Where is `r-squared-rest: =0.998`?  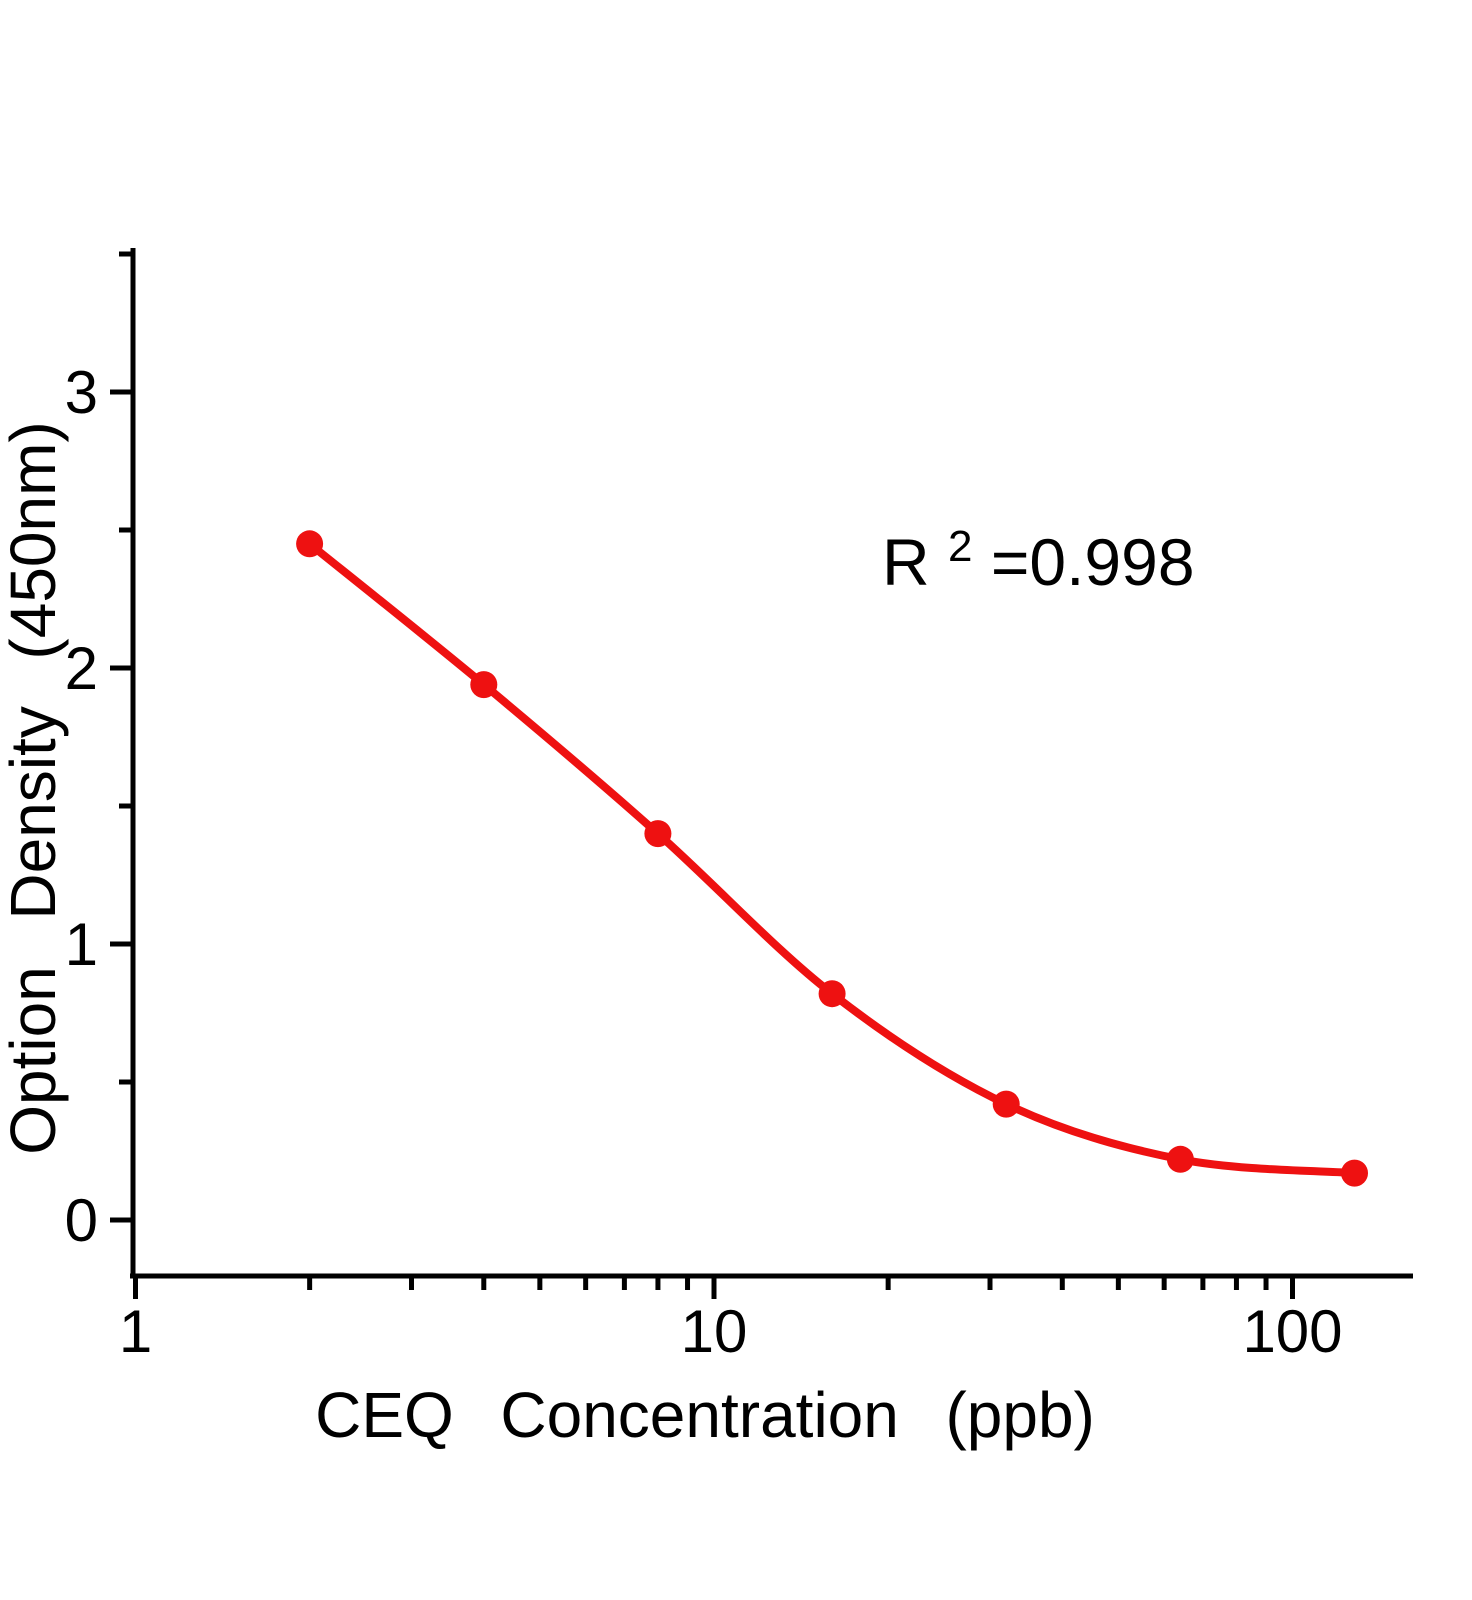
r-squared-rest: =0.998 is located at coordinates (1093, 562).